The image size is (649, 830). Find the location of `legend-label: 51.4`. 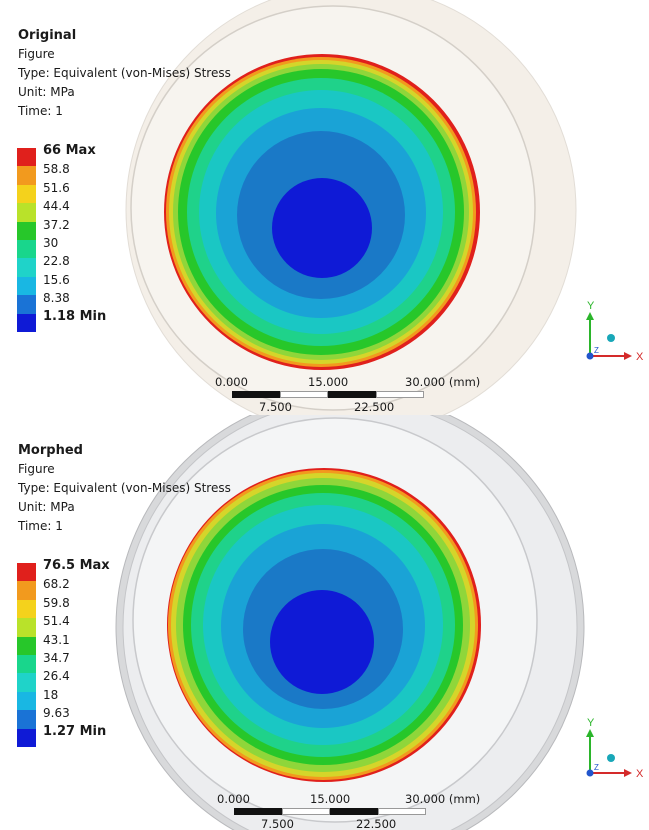

legend-label: 51.4 is located at coordinates (56, 621).